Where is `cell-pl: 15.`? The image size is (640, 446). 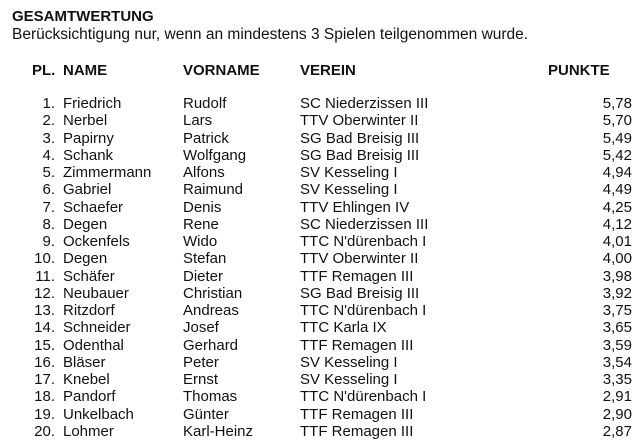
cell-pl: 15. is located at coordinates (44, 345).